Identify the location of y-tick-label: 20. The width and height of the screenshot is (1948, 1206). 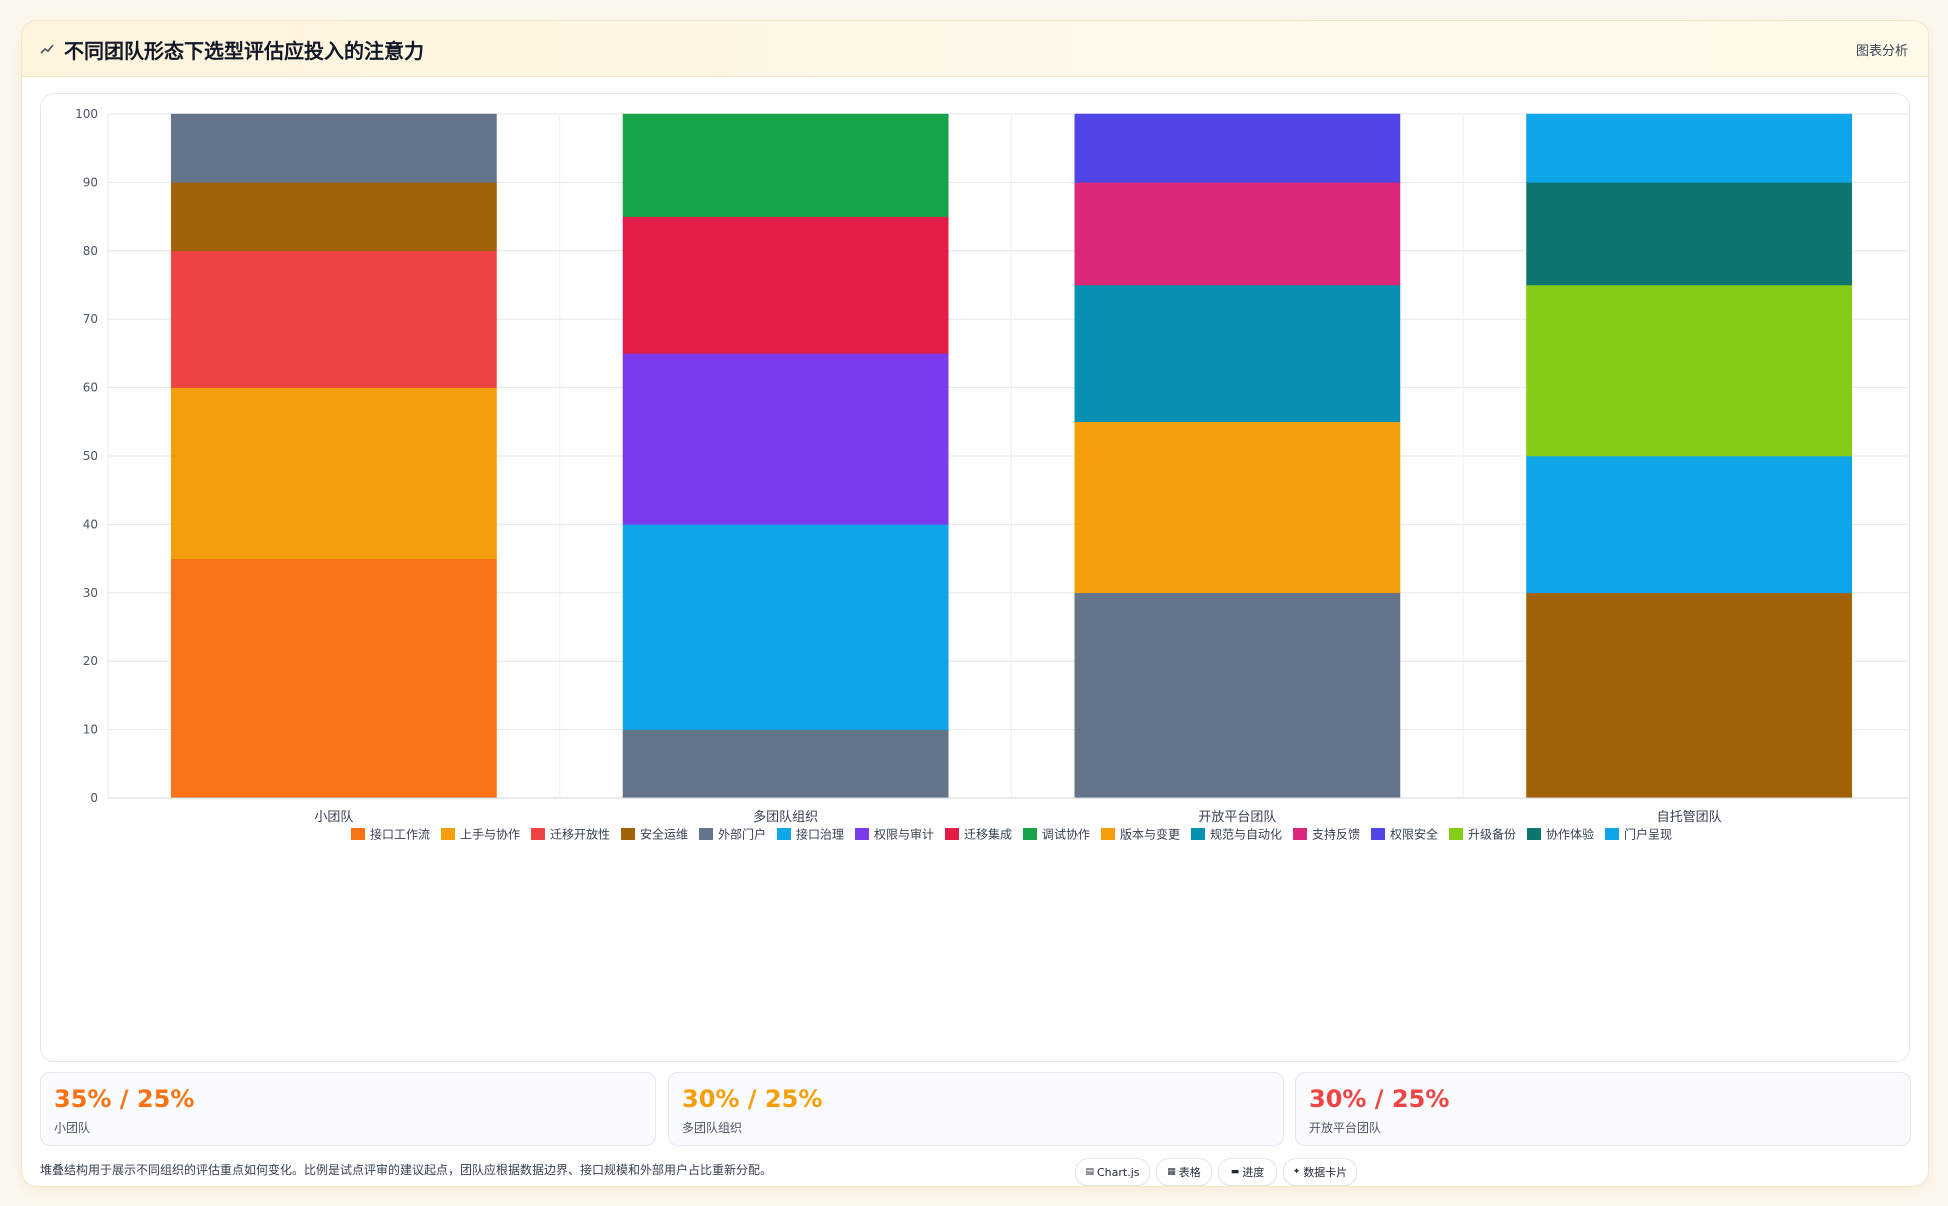
(90, 661).